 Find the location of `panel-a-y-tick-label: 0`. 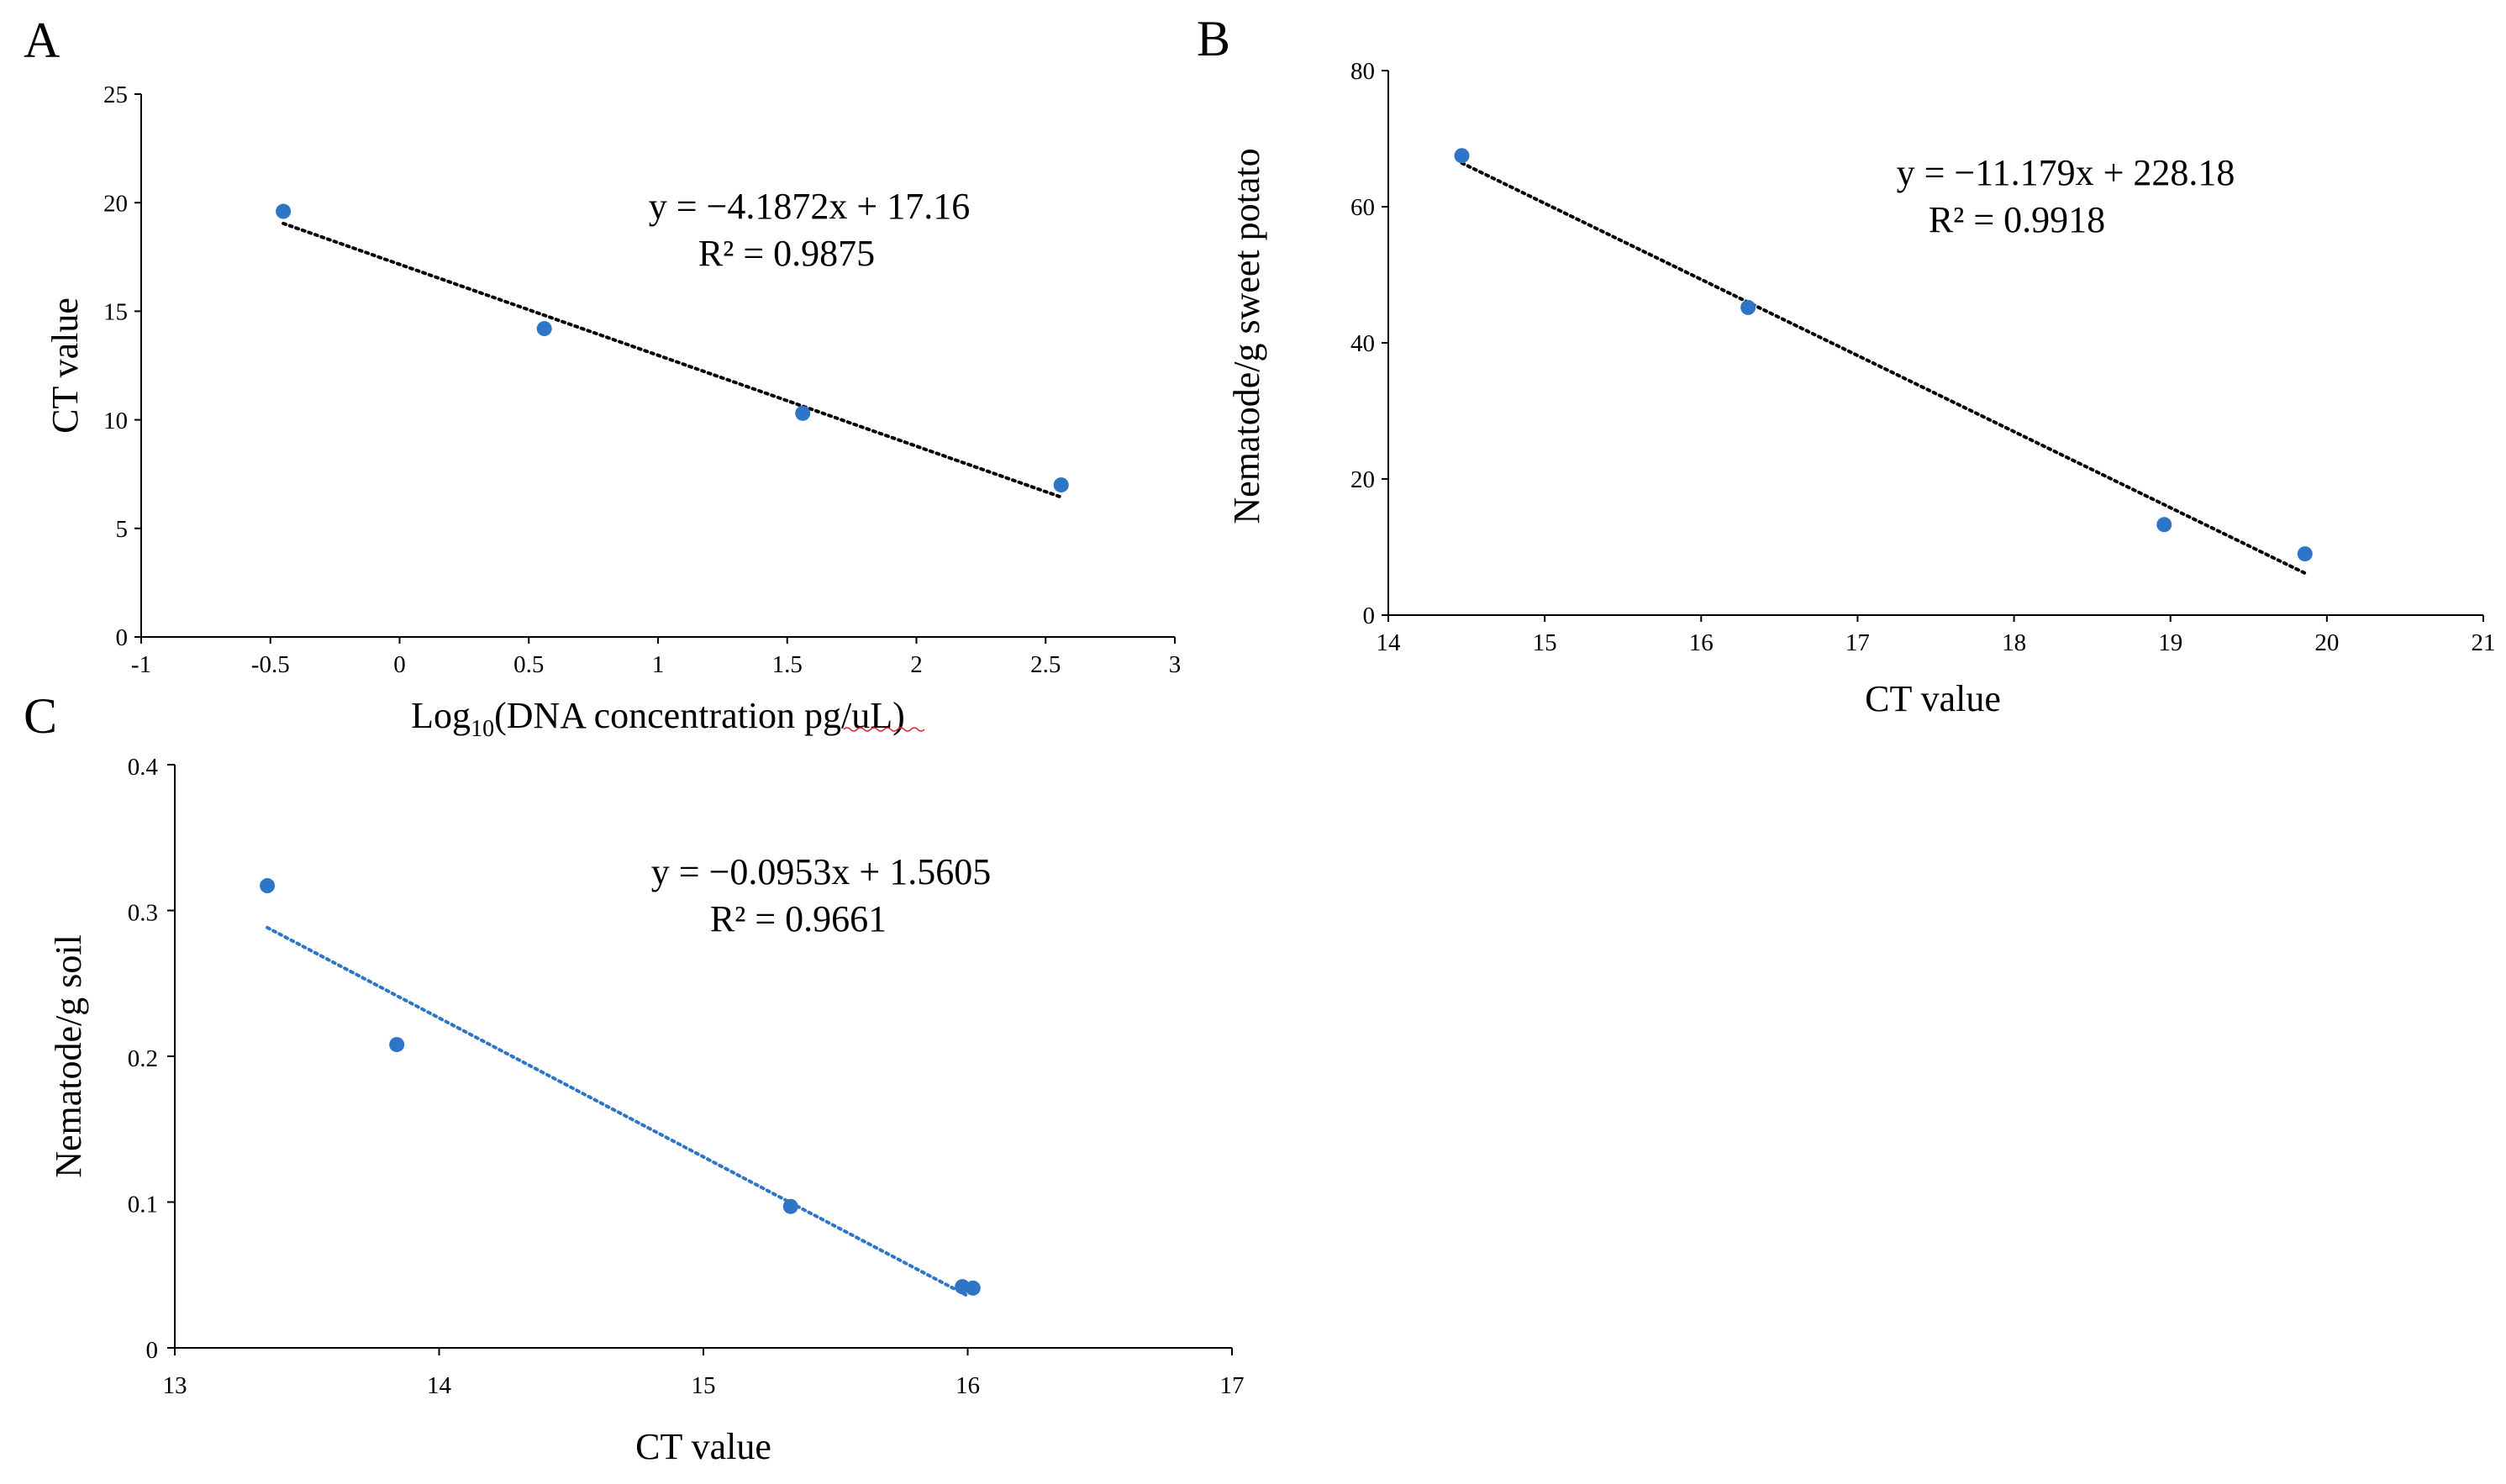

panel-a-y-tick-label: 0 is located at coordinates (122, 637).